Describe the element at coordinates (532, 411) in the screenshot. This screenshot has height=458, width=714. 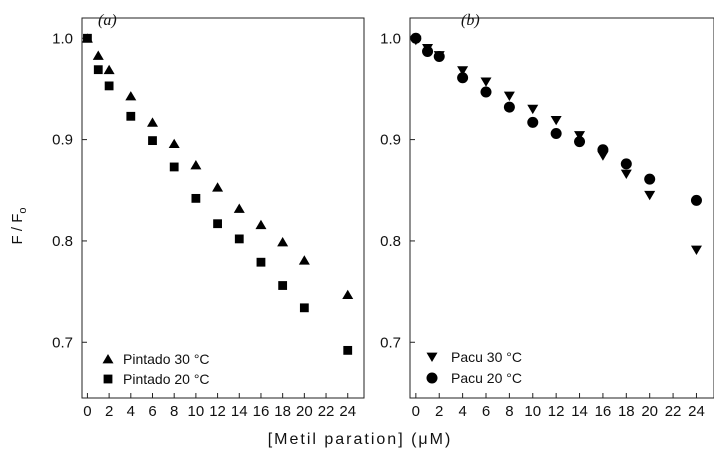
I see `x-tick-label-b-5: 10` at that location.